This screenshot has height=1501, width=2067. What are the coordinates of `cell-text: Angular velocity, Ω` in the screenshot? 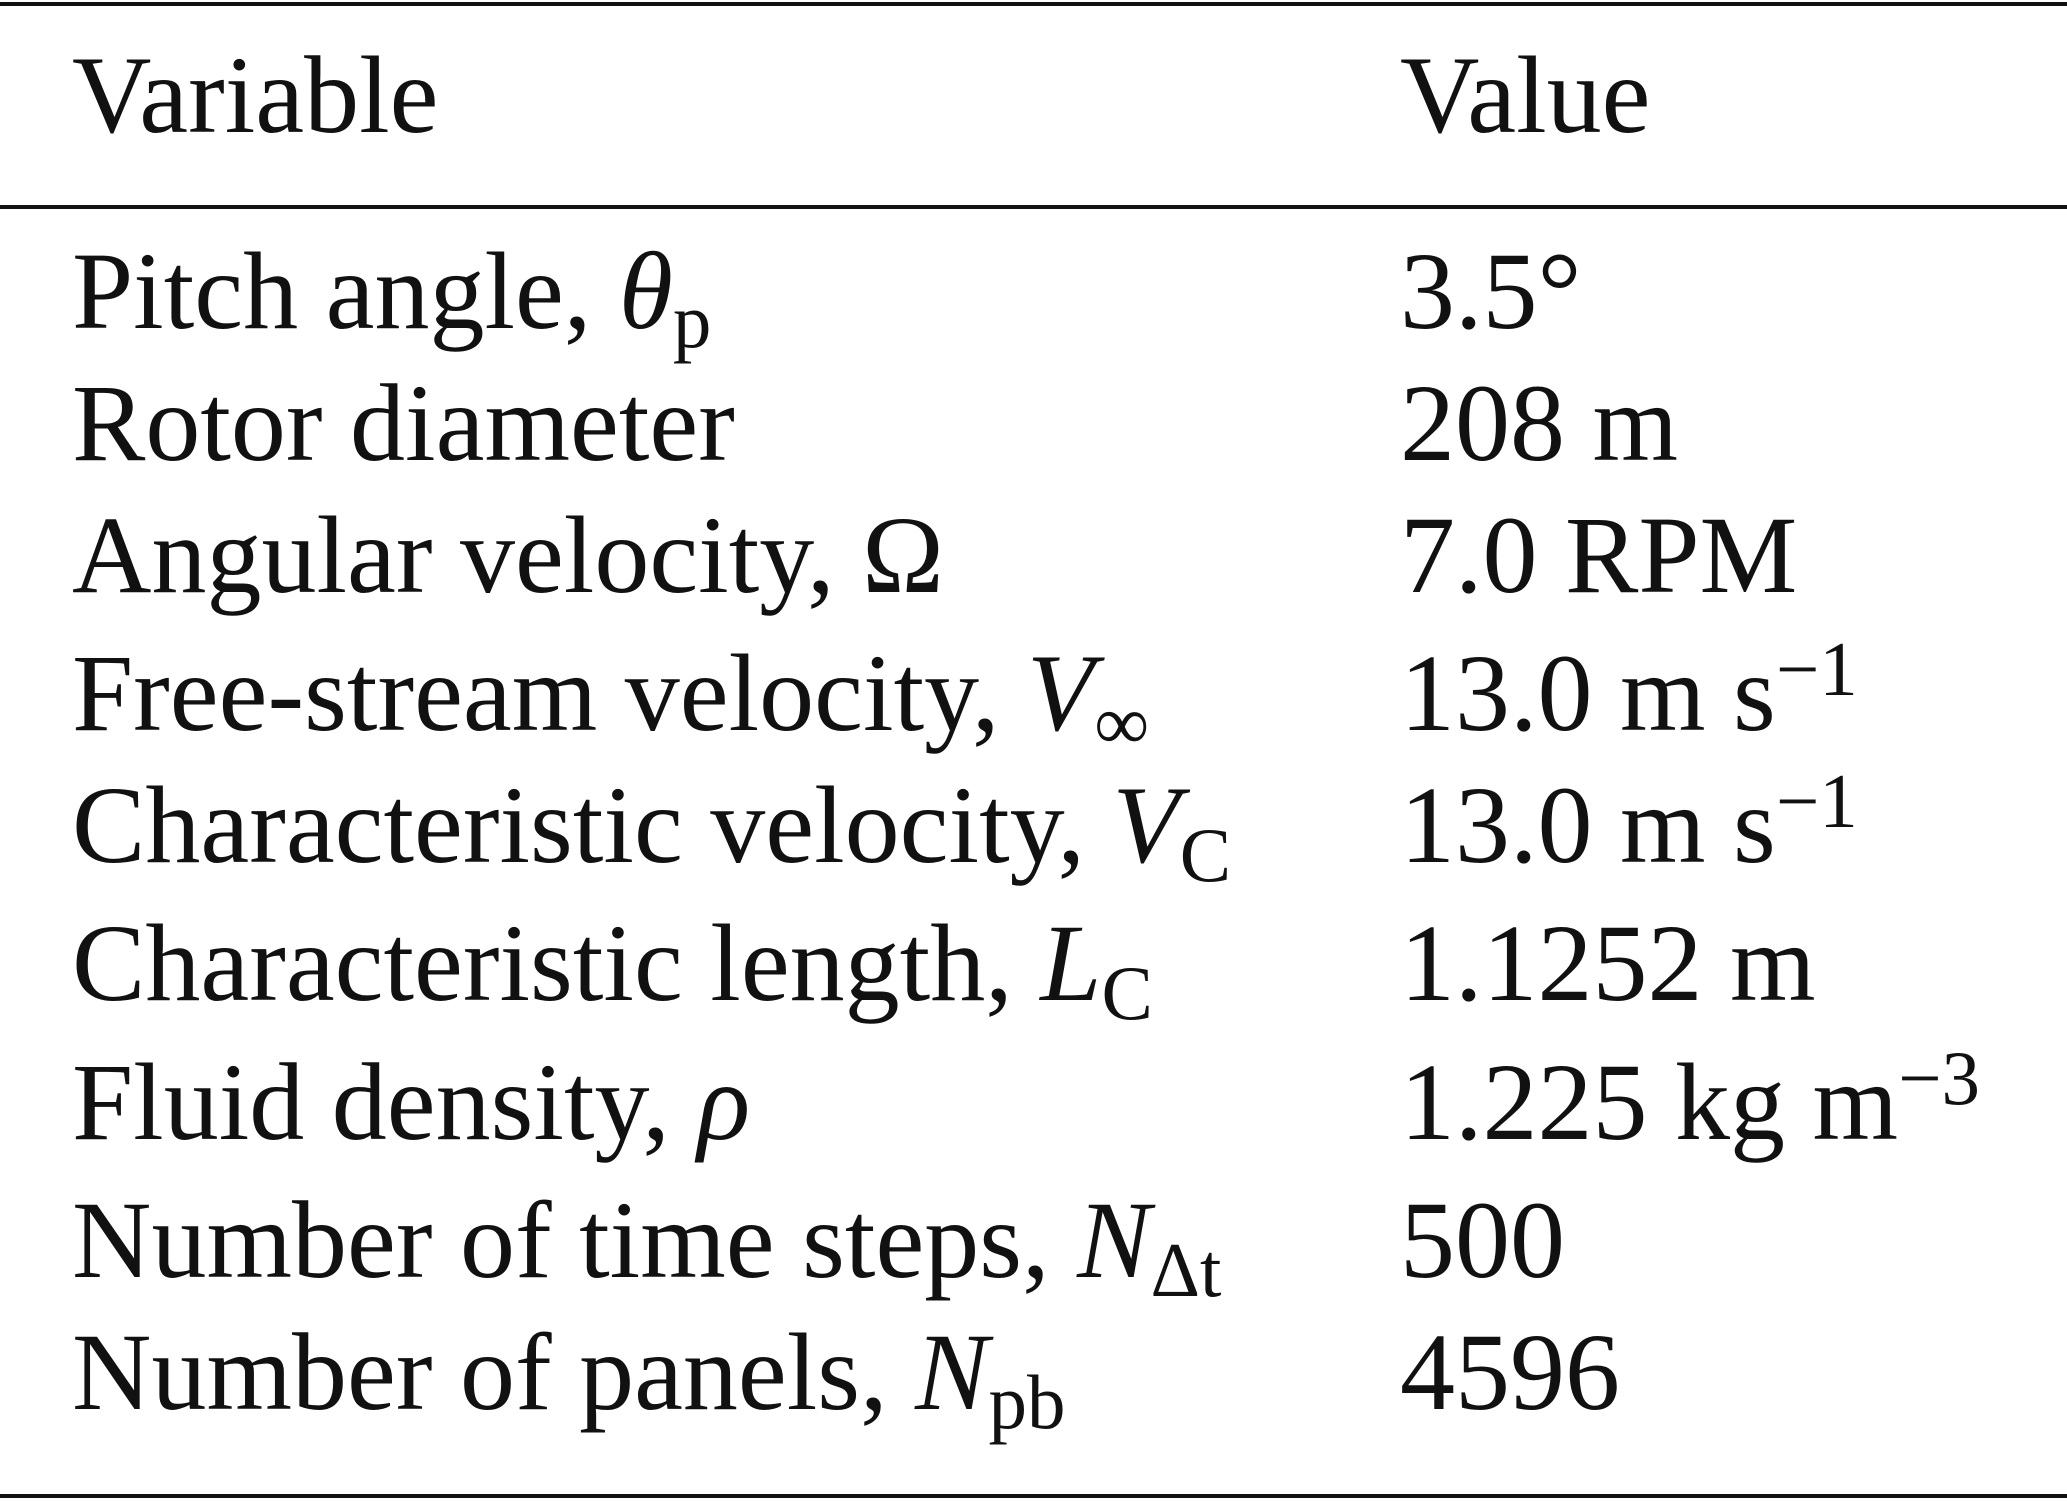 It's located at (508, 555).